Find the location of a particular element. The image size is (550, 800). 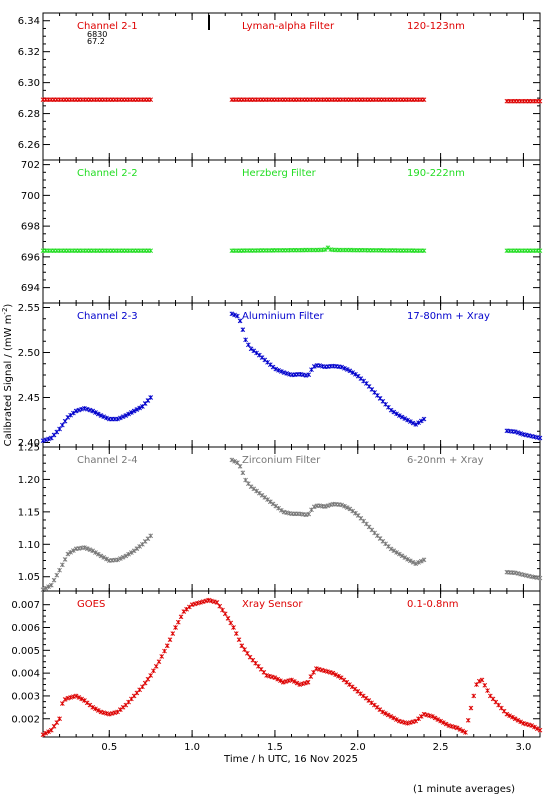

y-tick-label: 0.002 is located at coordinates (25, 719).